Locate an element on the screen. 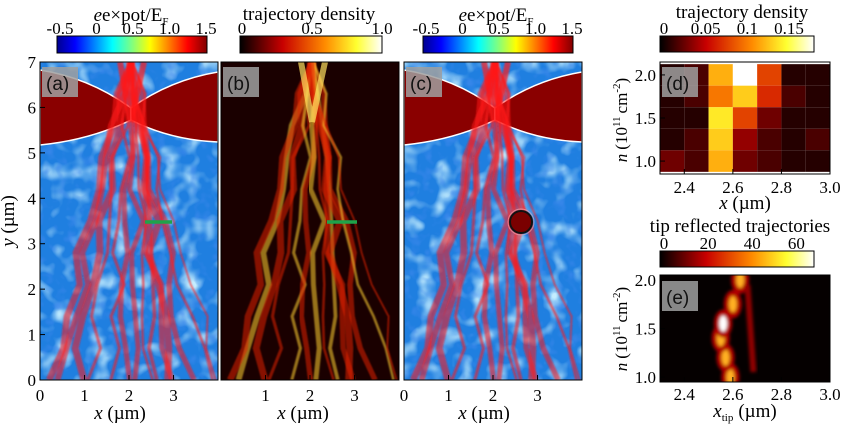 This screenshot has width=844, height=425. panel-a-x-tick-label: 1 is located at coordinates (84, 395).